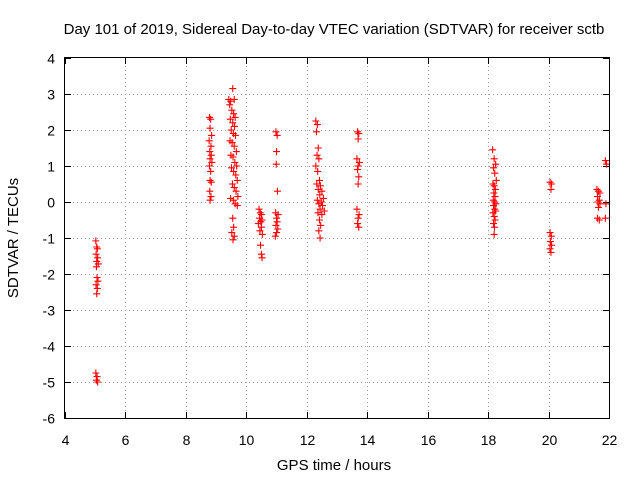 This screenshot has width=640, height=480. I want to click on y-tick-label: -4, so click(49, 347).